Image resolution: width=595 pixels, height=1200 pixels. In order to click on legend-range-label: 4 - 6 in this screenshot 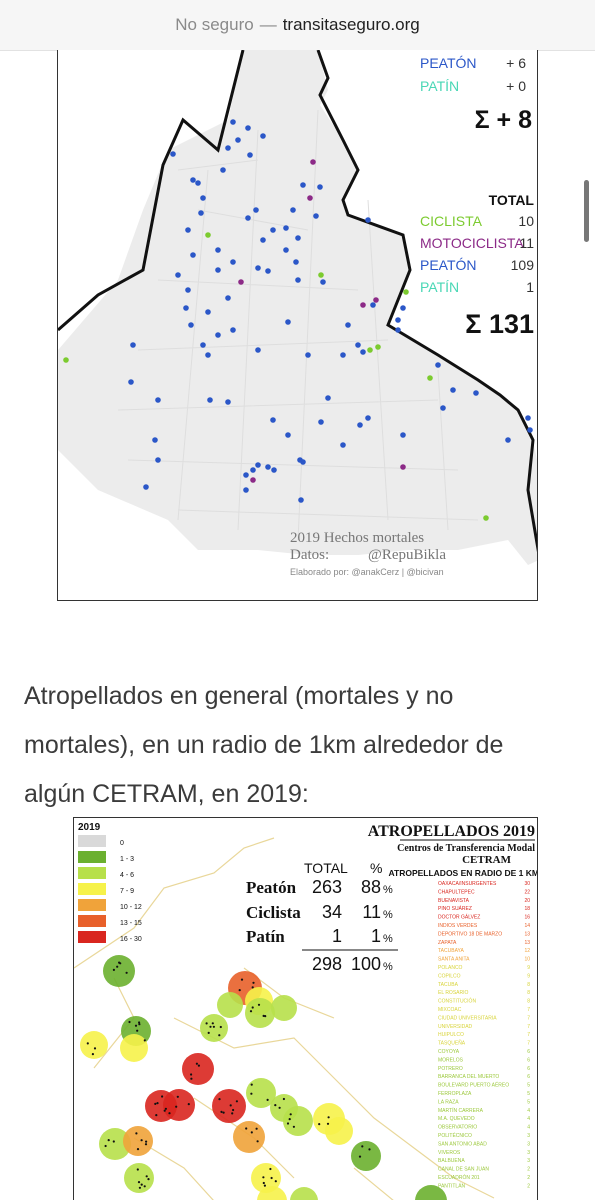, I will do `click(127, 875)`.